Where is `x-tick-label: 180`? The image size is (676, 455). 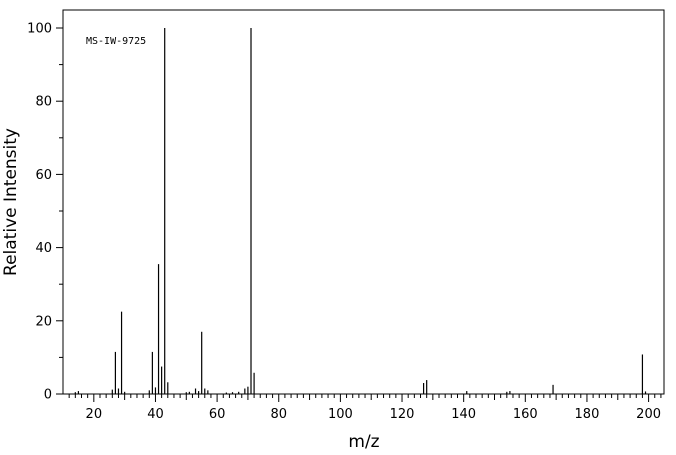 x-tick-label: 180 is located at coordinates (587, 414).